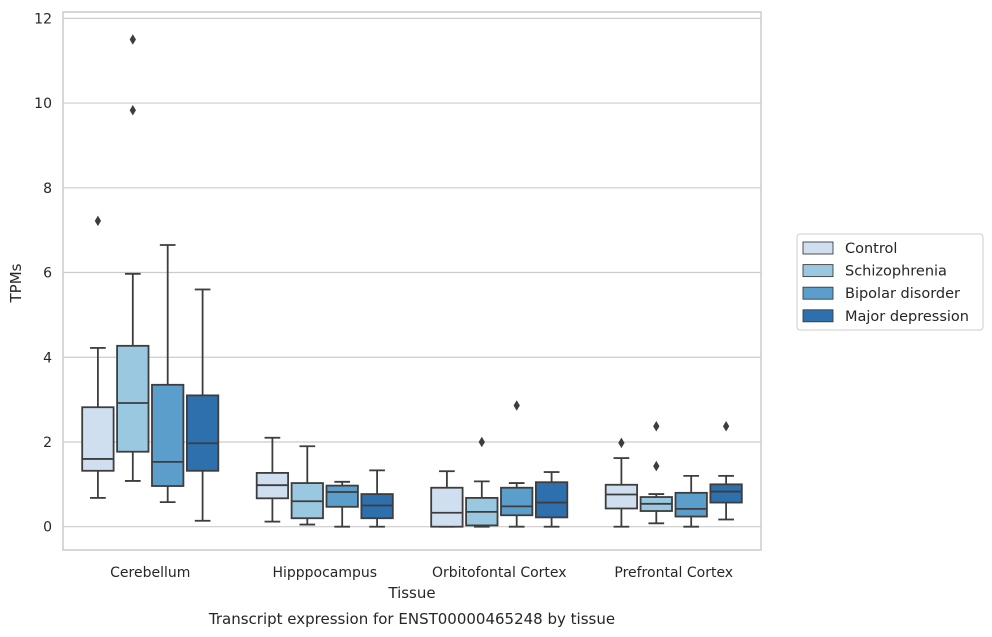  I want to click on y-tick-label: 10, so click(43, 104).